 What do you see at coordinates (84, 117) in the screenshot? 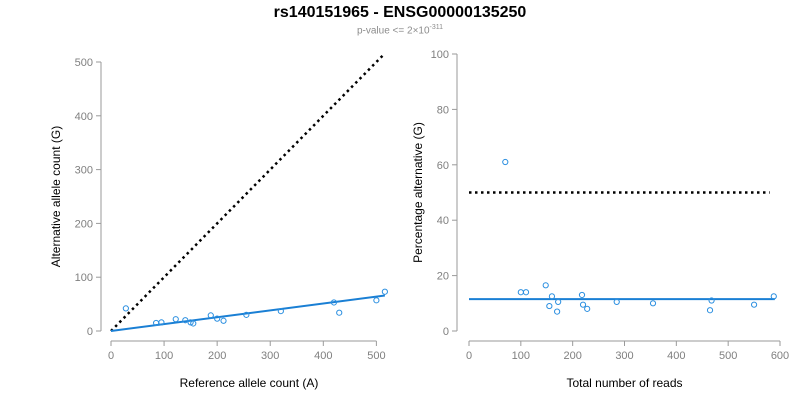
I see `panel1-y-tick-label: 400` at bounding box center [84, 117].